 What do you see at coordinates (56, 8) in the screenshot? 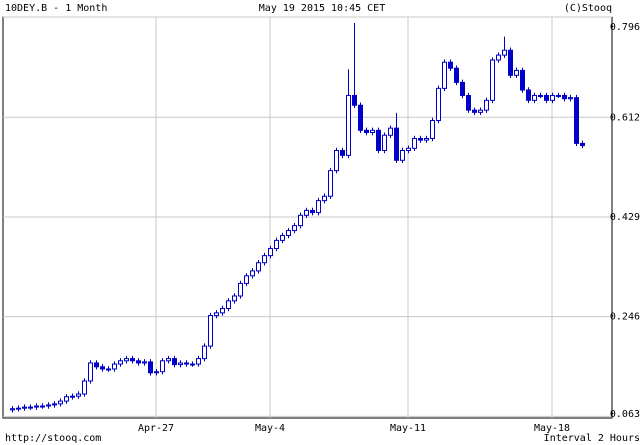
I see `chart-title: 10DEY.B - 1 Month` at bounding box center [56, 8].